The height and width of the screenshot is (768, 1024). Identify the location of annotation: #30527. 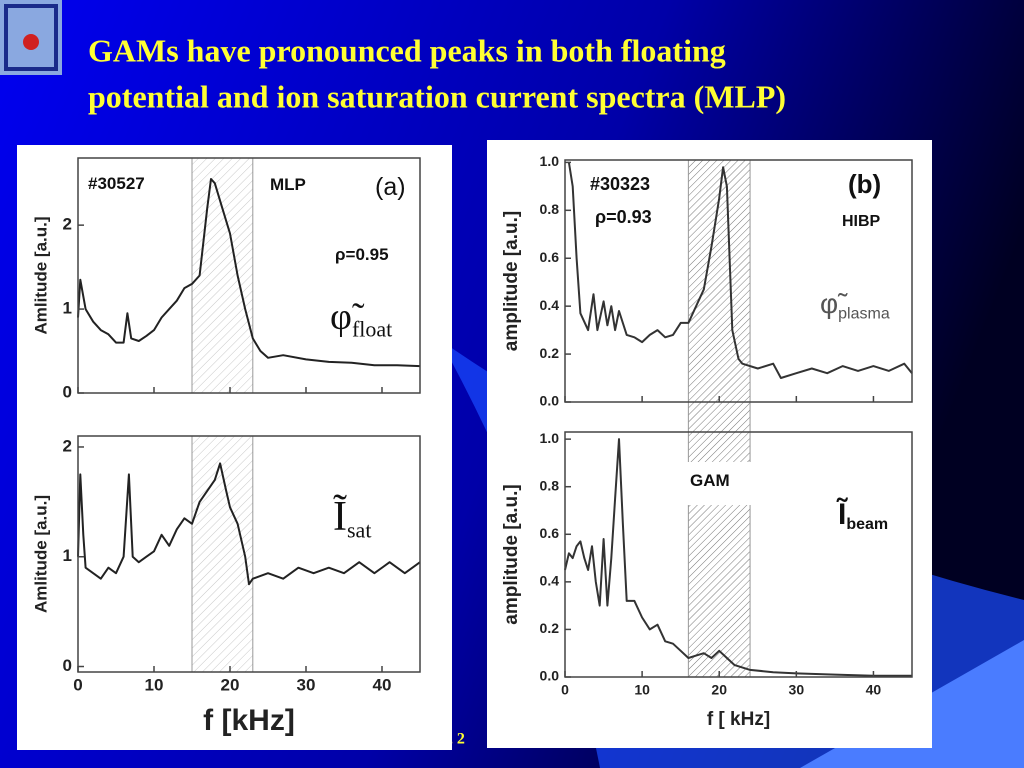
(116, 183).